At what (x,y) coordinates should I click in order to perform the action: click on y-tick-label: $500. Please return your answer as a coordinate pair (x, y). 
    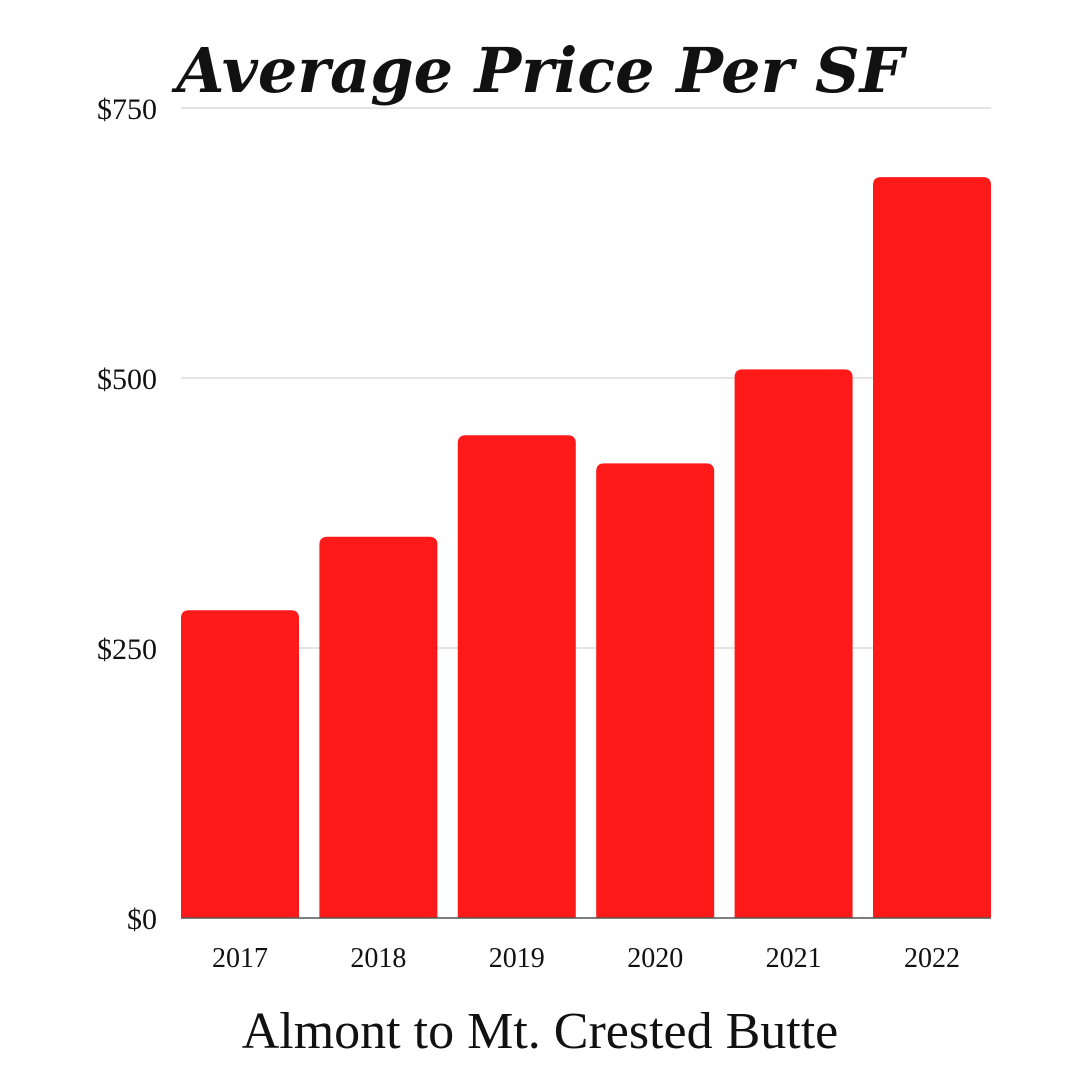
    Looking at the image, I should click on (127, 379).